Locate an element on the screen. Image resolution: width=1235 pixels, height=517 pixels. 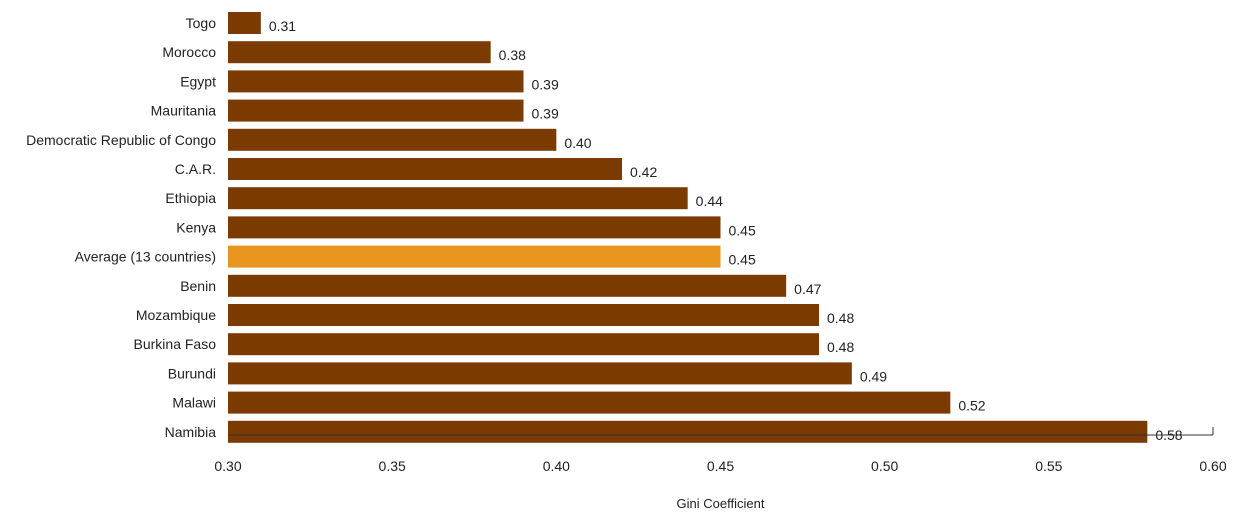
value-label: 0.47 is located at coordinates (807, 289).